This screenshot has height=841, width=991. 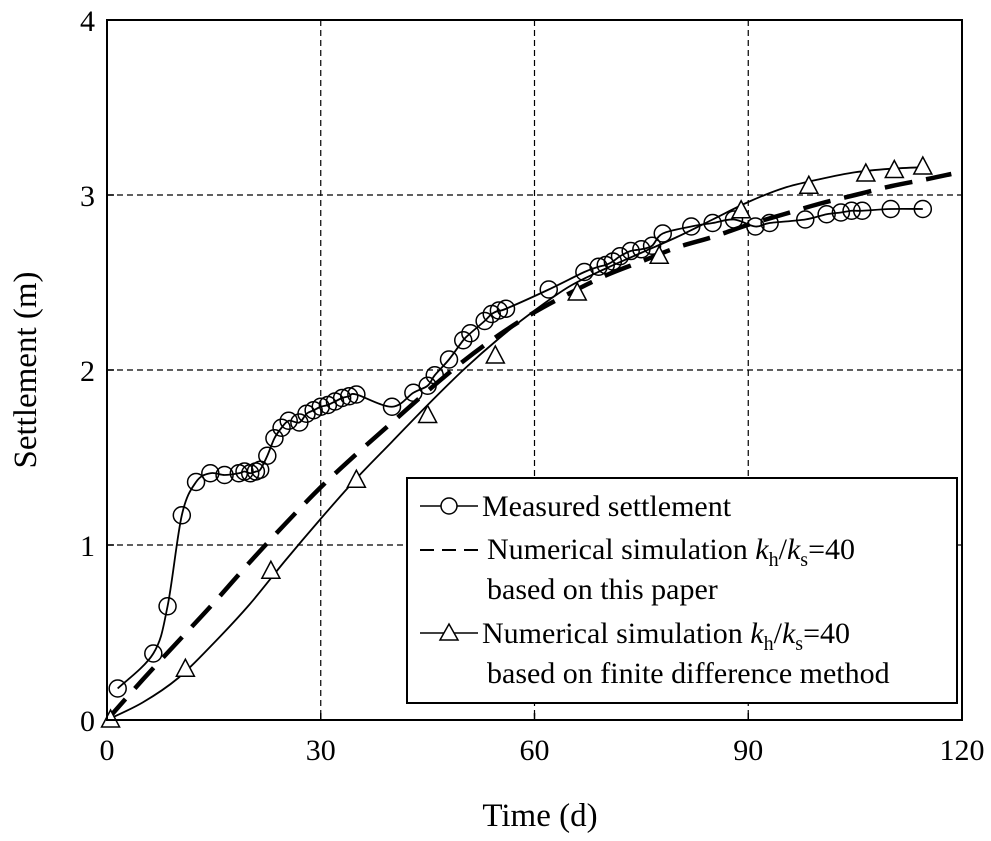 What do you see at coordinates (539, 816) in the screenshot?
I see `x-axis-title: Time (d)` at bounding box center [539, 816].